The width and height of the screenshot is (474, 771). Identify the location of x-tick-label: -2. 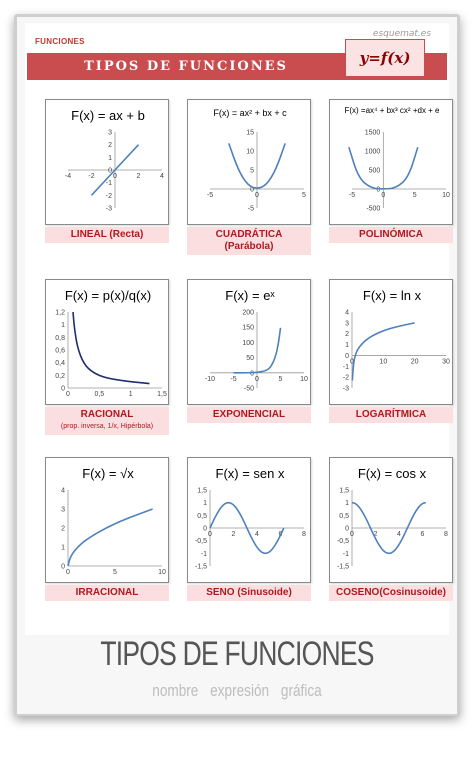
(91, 176).